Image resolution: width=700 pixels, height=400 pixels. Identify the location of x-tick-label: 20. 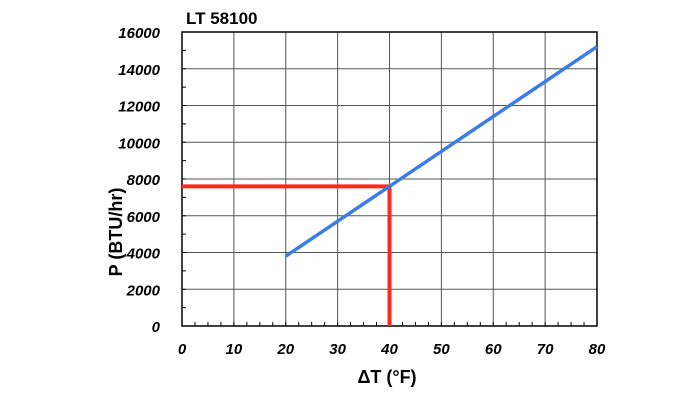
(285, 349).